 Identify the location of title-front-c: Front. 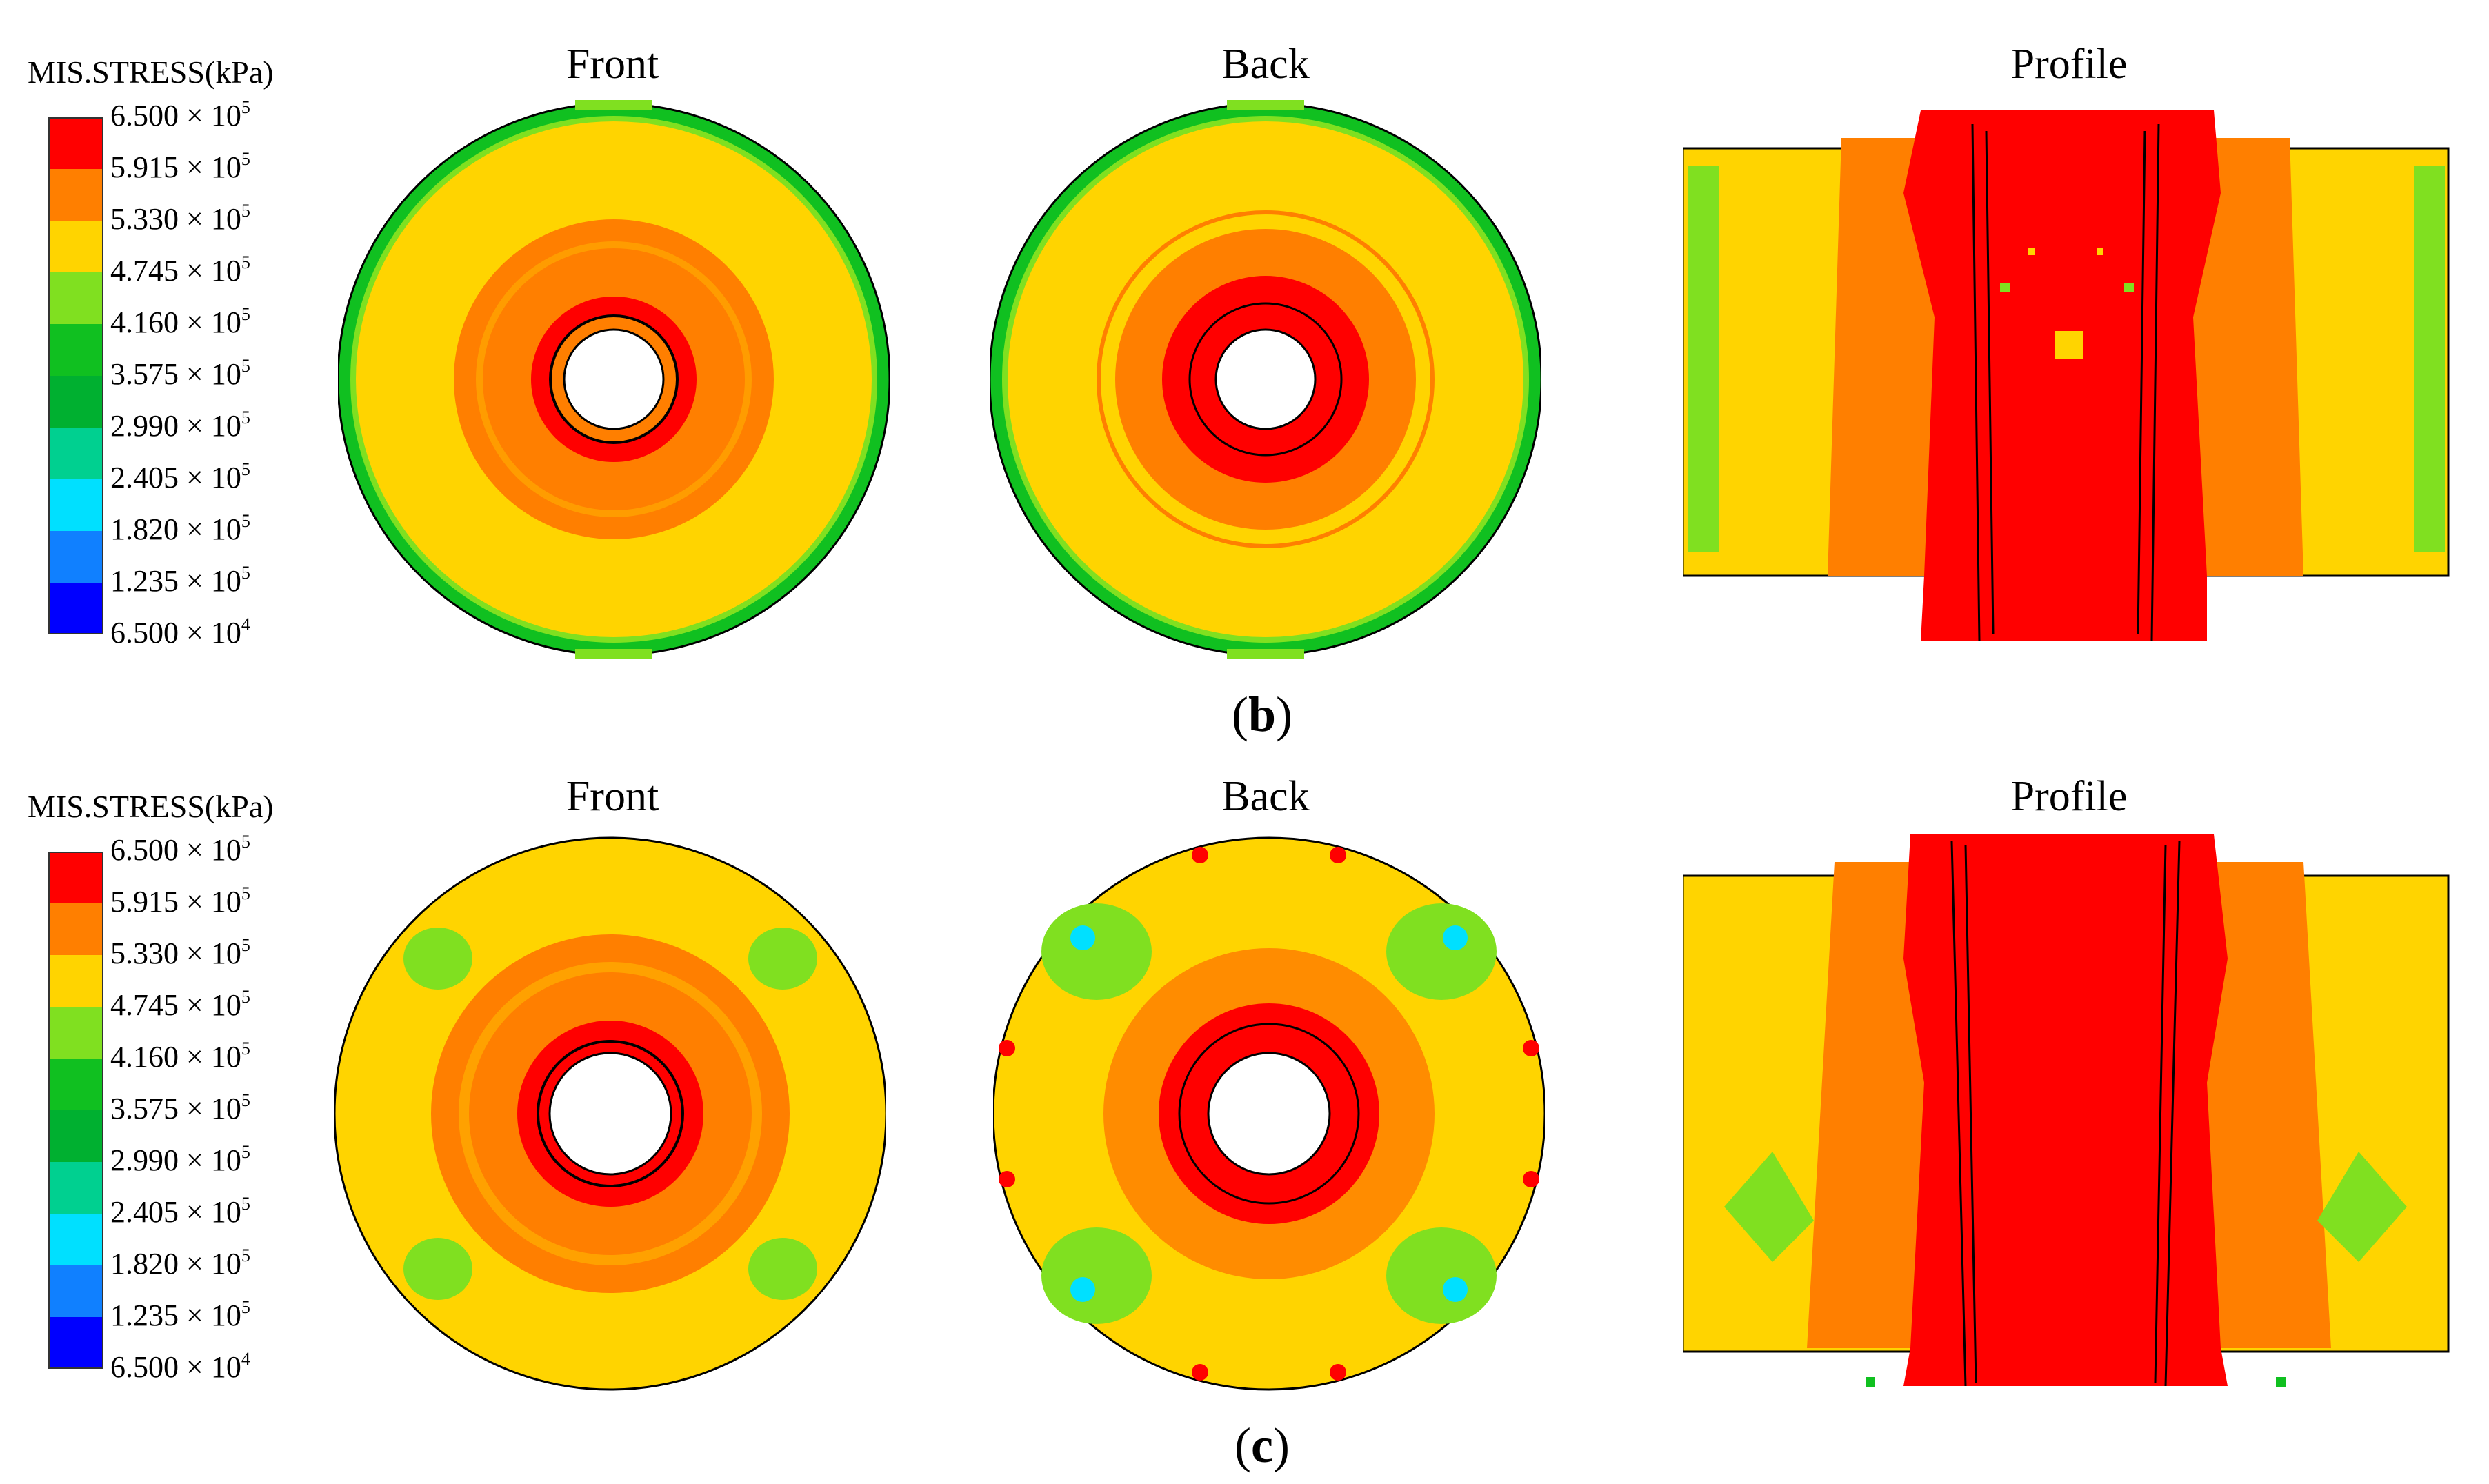
(612, 796).